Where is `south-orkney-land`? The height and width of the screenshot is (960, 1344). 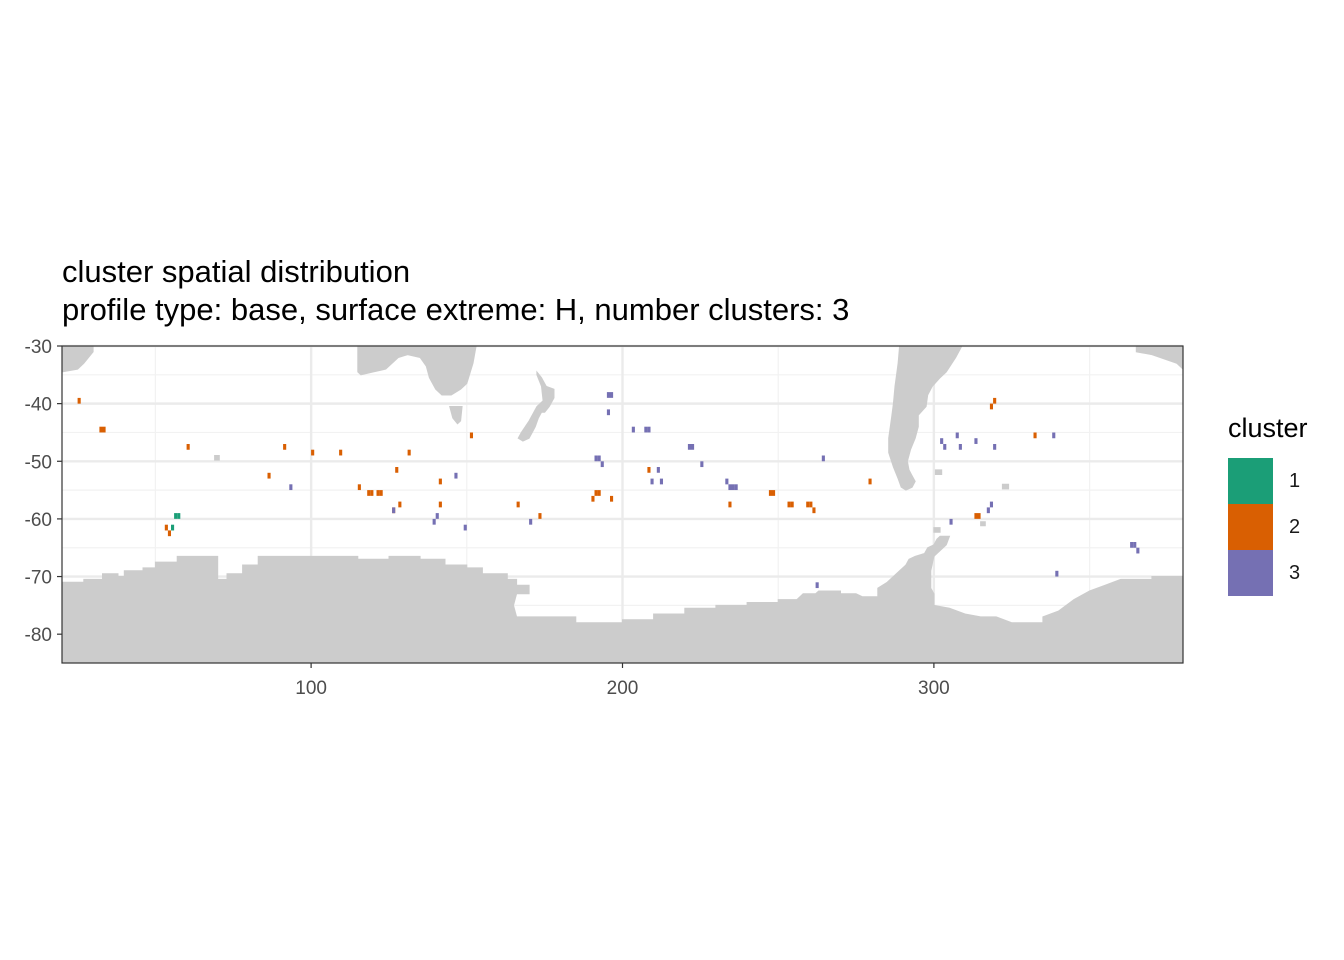 south-orkney-land is located at coordinates (983, 524).